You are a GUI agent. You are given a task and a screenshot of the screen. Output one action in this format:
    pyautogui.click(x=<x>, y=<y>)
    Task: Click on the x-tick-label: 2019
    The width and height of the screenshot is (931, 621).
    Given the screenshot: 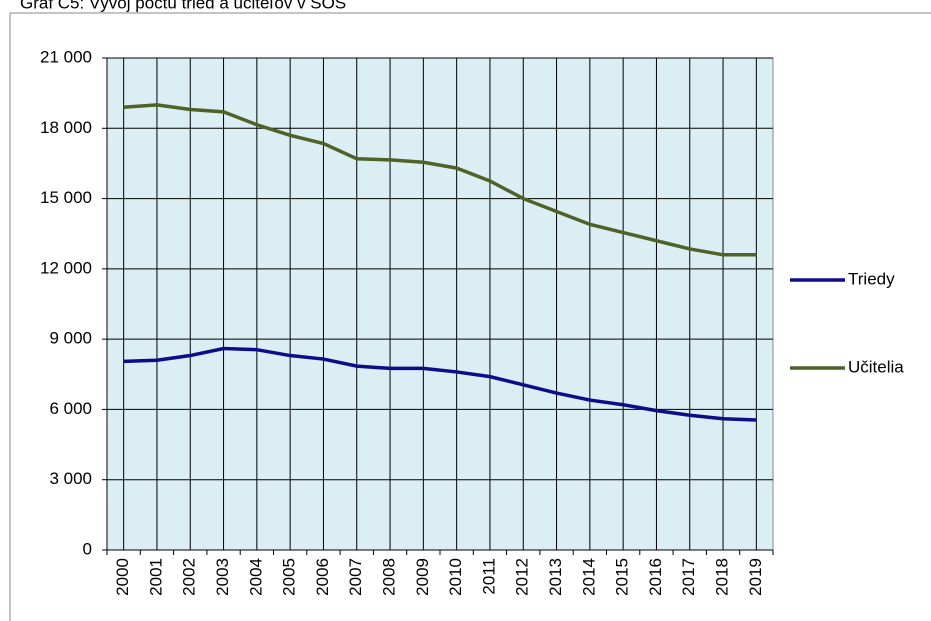 What is the action you would take?
    pyautogui.click(x=755, y=577)
    